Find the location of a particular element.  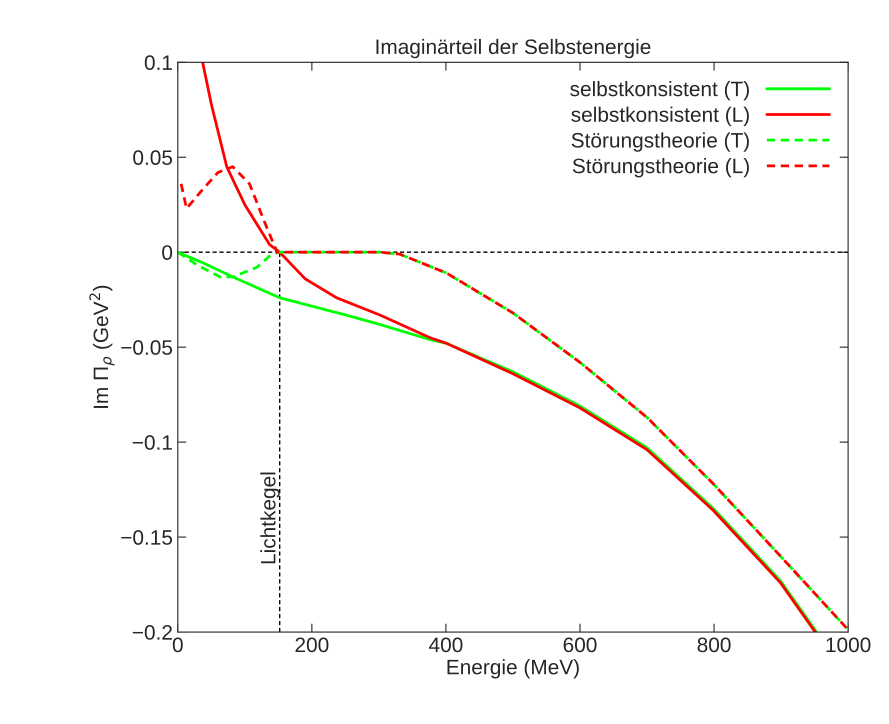

x-tick-label: 200 is located at coordinates (312, 644).